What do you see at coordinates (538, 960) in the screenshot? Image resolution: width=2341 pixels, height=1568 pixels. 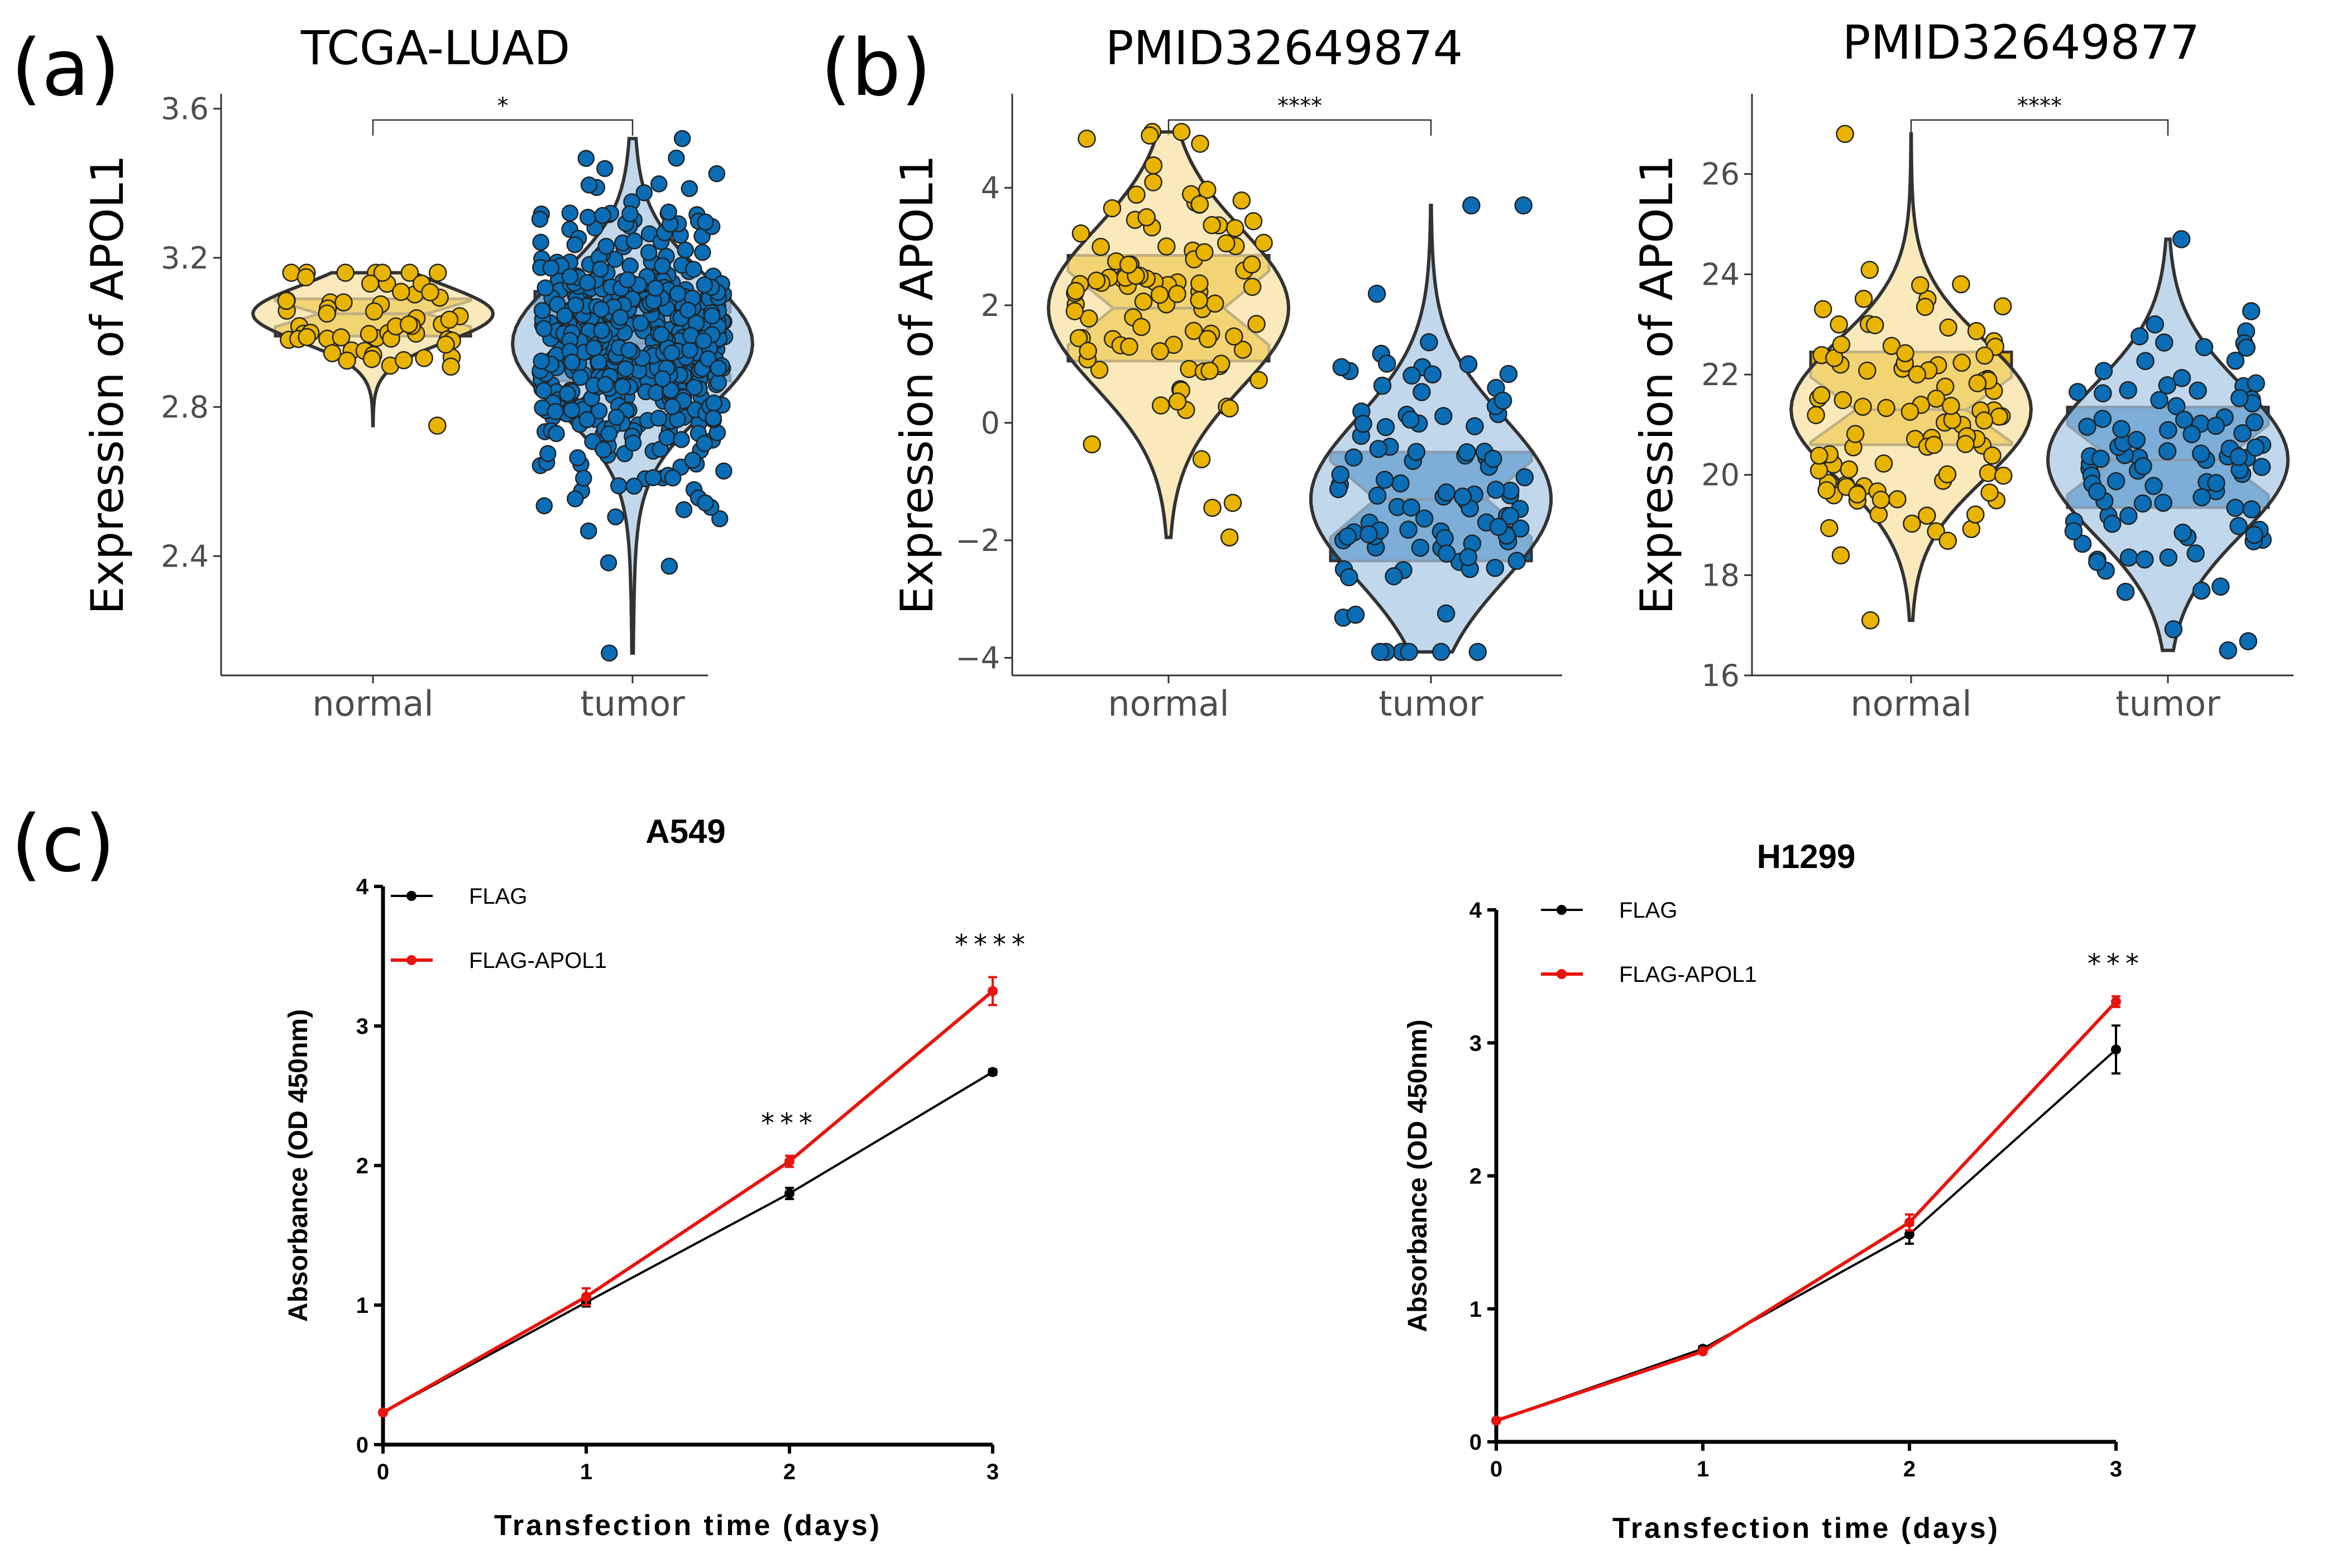 I see `legend-label: FLAG-APOL1` at bounding box center [538, 960].